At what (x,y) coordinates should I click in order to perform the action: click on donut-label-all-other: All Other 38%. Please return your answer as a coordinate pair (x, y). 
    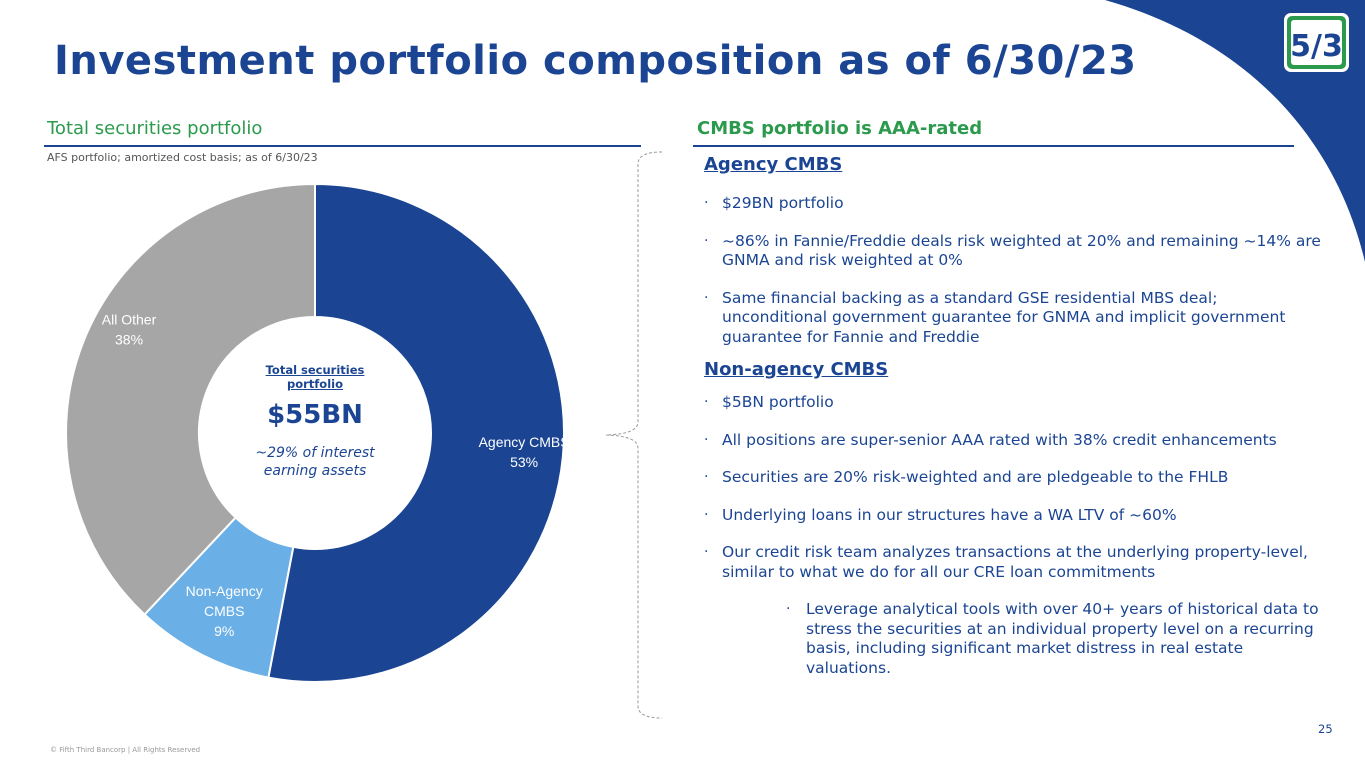
    Looking at the image, I should click on (129, 329).